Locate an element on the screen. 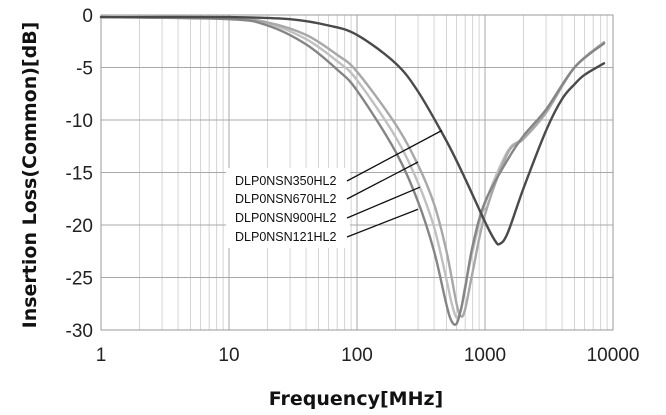  y-tick-label: -25 is located at coordinates (79, 279).